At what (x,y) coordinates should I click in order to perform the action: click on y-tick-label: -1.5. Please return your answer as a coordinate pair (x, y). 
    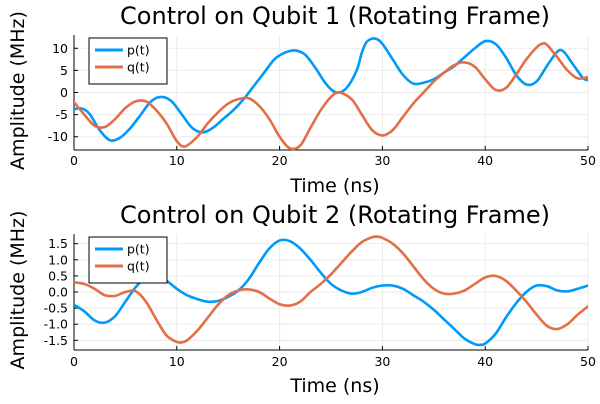
    Looking at the image, I should click on (56, 340).